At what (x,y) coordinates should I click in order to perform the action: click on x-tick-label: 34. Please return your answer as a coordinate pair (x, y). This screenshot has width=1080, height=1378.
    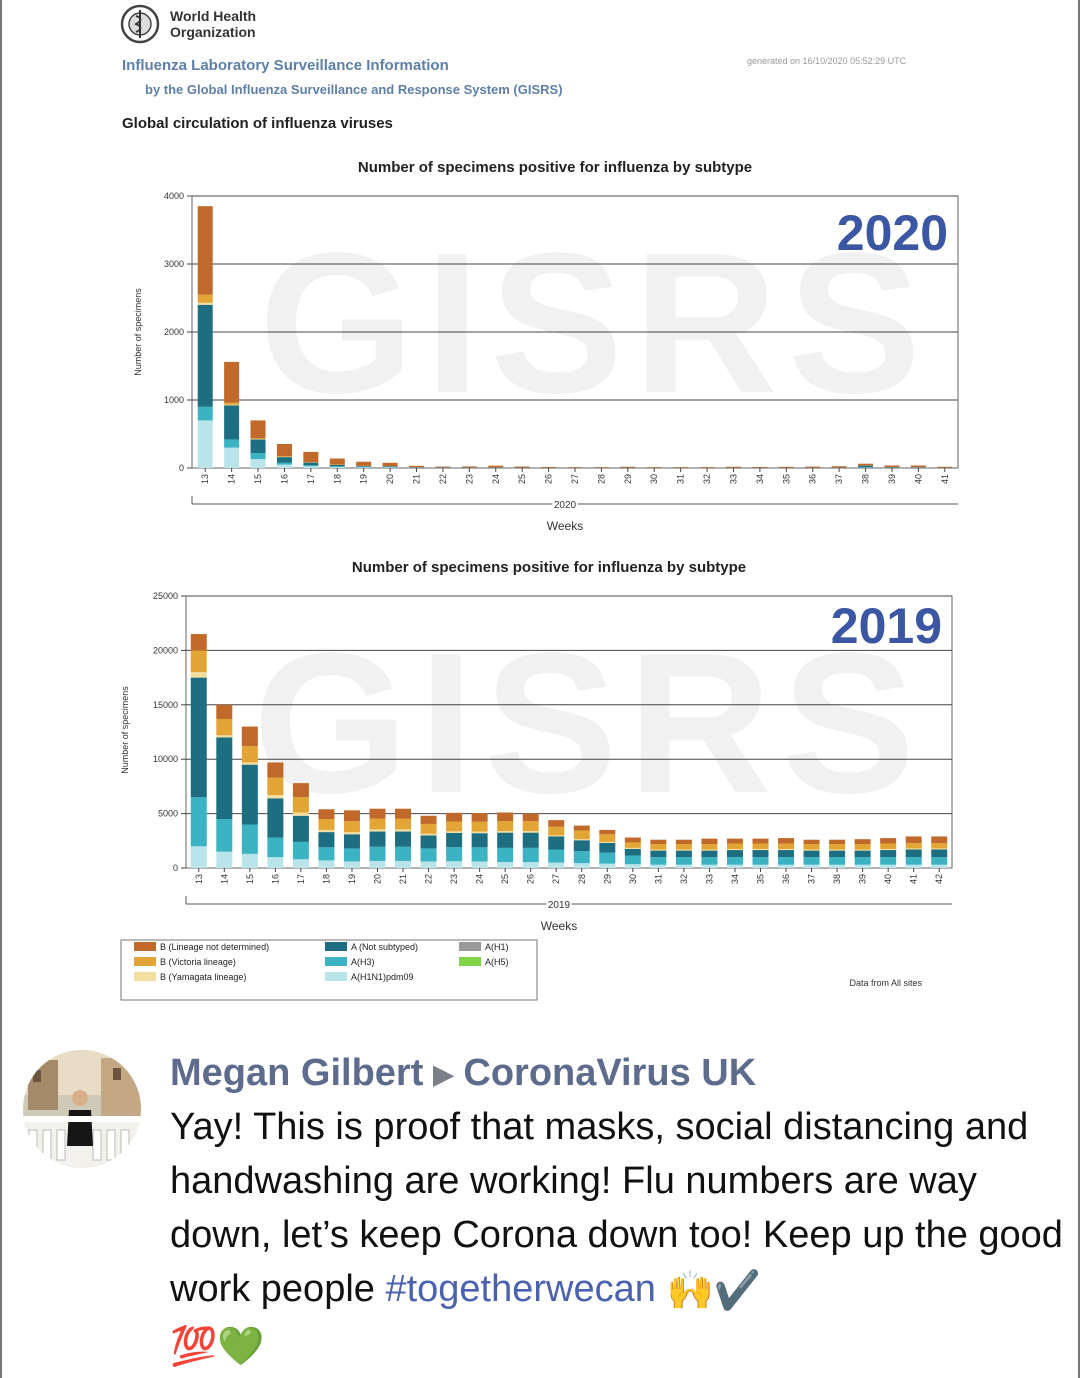
    Looking at the image, I should click on (760, 479).